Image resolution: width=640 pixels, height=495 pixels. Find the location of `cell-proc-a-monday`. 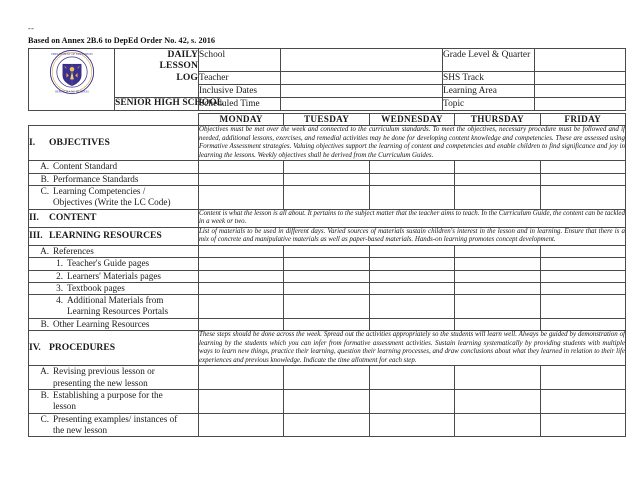

cell-proc-a-monday is located at coordinates (241, 377).